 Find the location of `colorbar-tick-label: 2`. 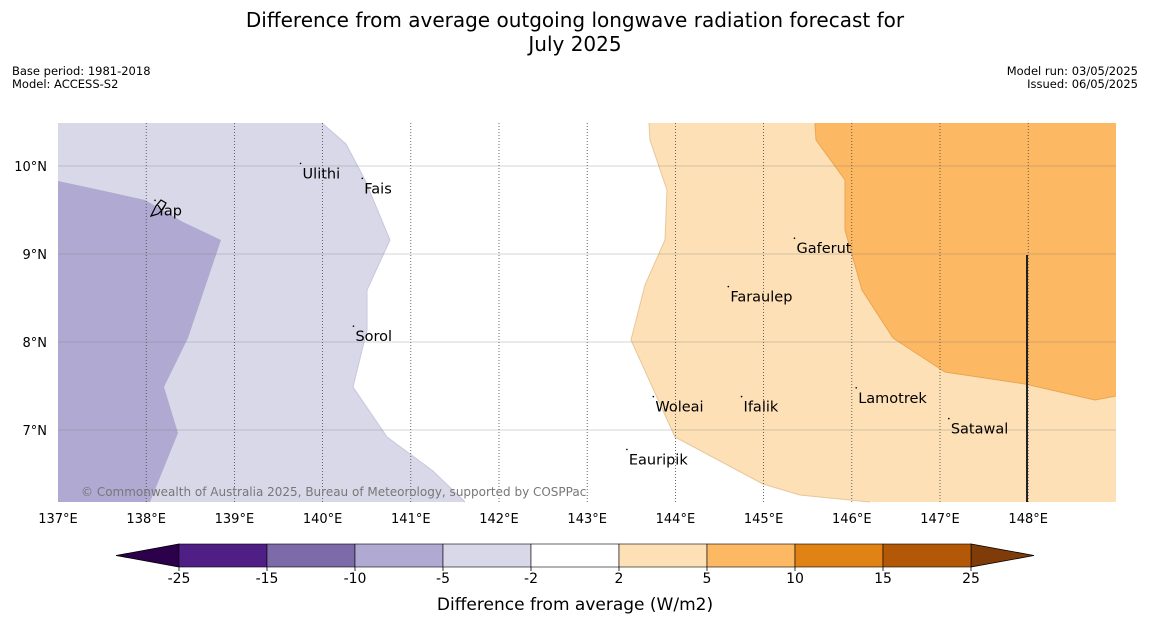

colorbar-tick-label: 2 is located at coordinates (619, 579).